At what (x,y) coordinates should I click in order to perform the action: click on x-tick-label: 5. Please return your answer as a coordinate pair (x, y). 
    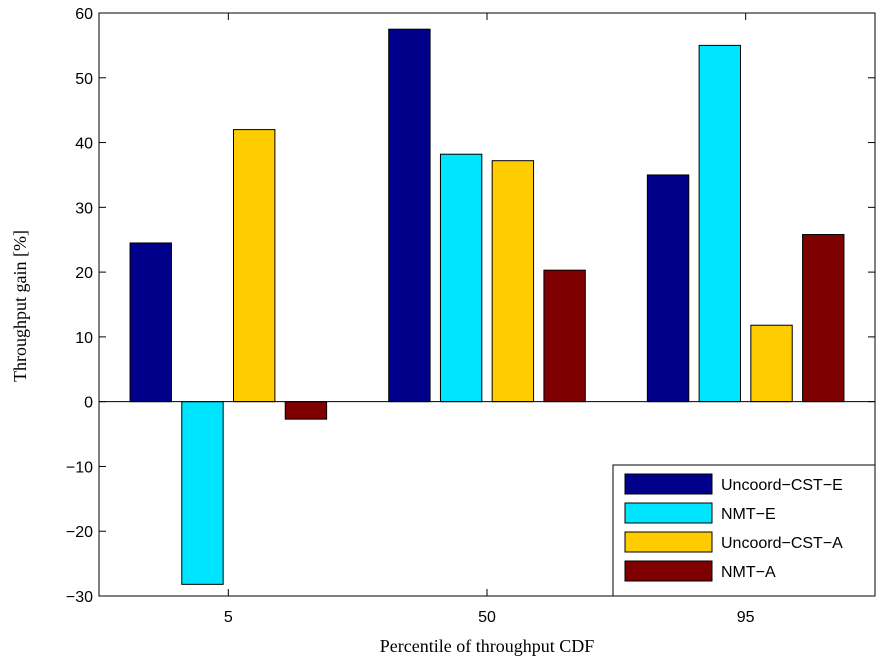
    Looking at the image, I should click on (228, 617).